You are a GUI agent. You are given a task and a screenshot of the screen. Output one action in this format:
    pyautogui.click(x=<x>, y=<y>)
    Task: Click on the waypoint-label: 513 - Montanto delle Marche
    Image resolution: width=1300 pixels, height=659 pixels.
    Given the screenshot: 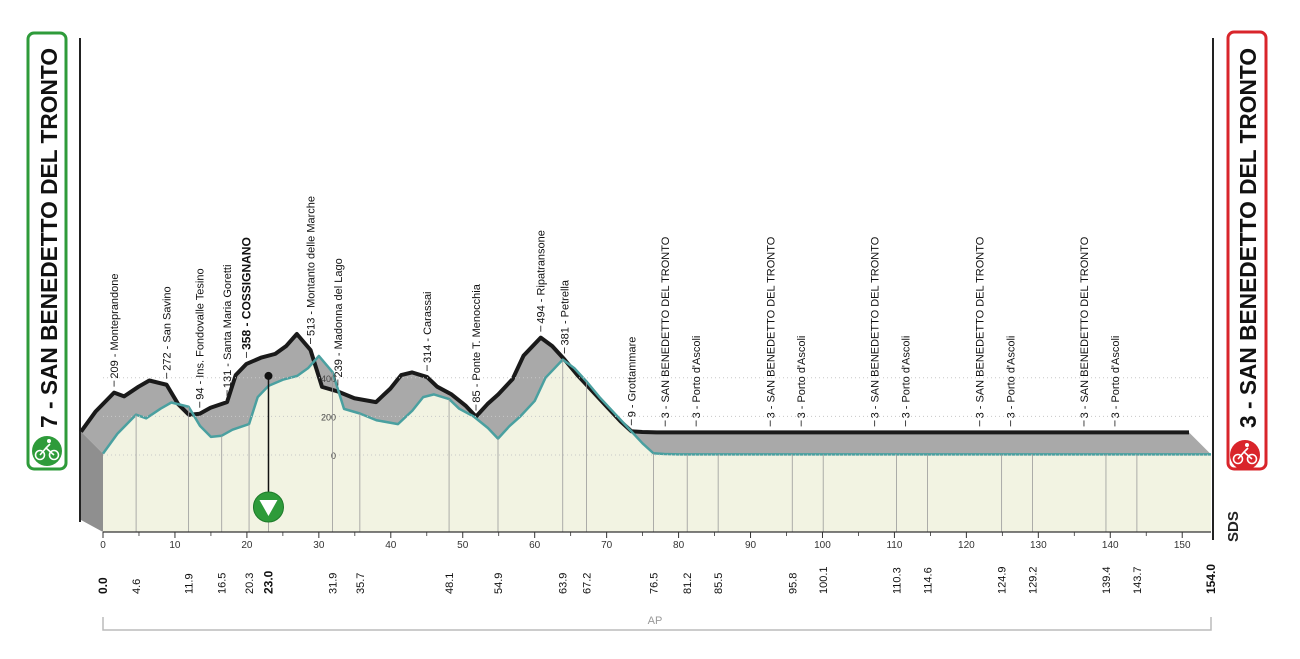 What is the action you would take?
    pyautogui.click(x=312, y=266)
    